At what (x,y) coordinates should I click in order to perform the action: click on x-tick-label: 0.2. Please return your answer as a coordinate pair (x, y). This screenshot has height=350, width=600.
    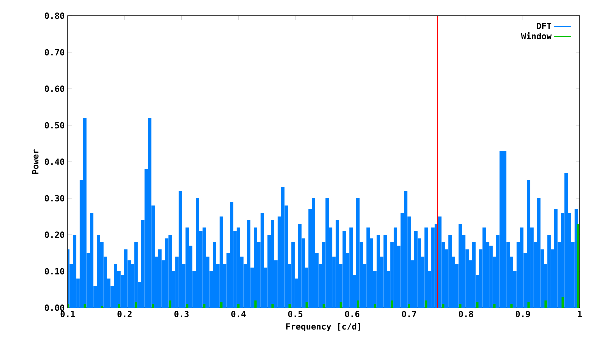
    Looking at the image, I should click on (125, 314).